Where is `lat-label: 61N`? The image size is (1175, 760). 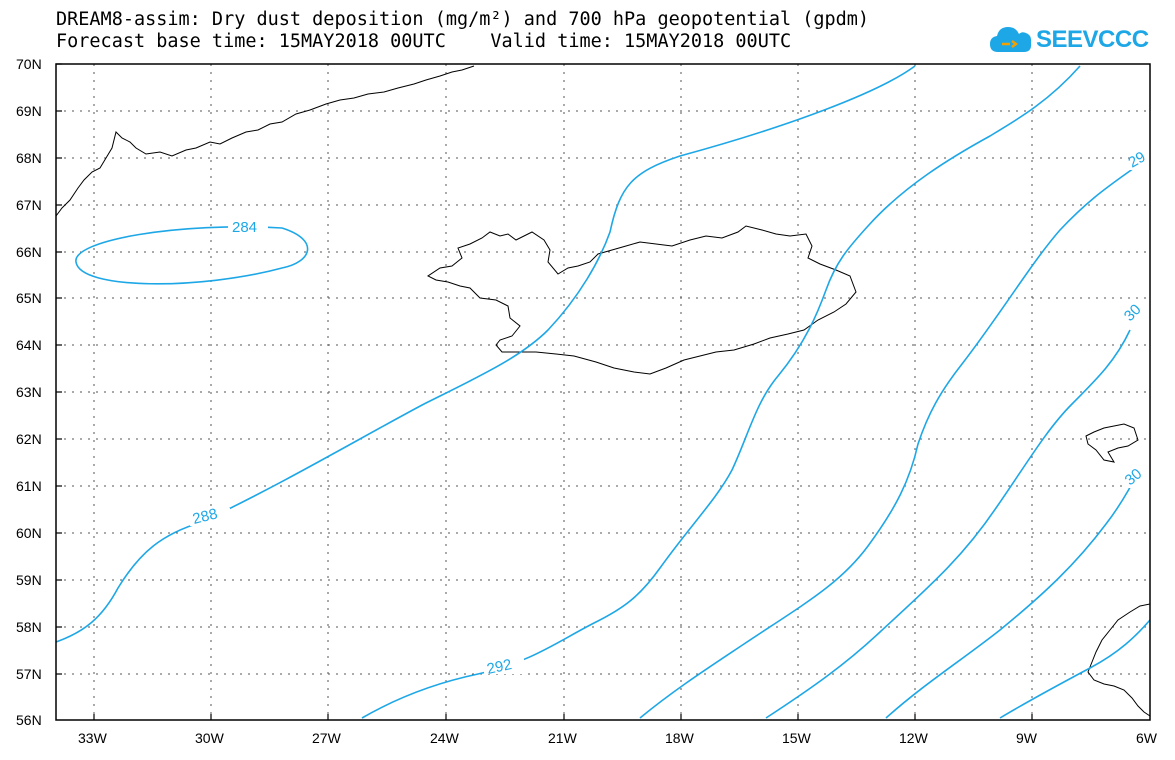 lat-label: 61N is located at coordinates (29, 486).